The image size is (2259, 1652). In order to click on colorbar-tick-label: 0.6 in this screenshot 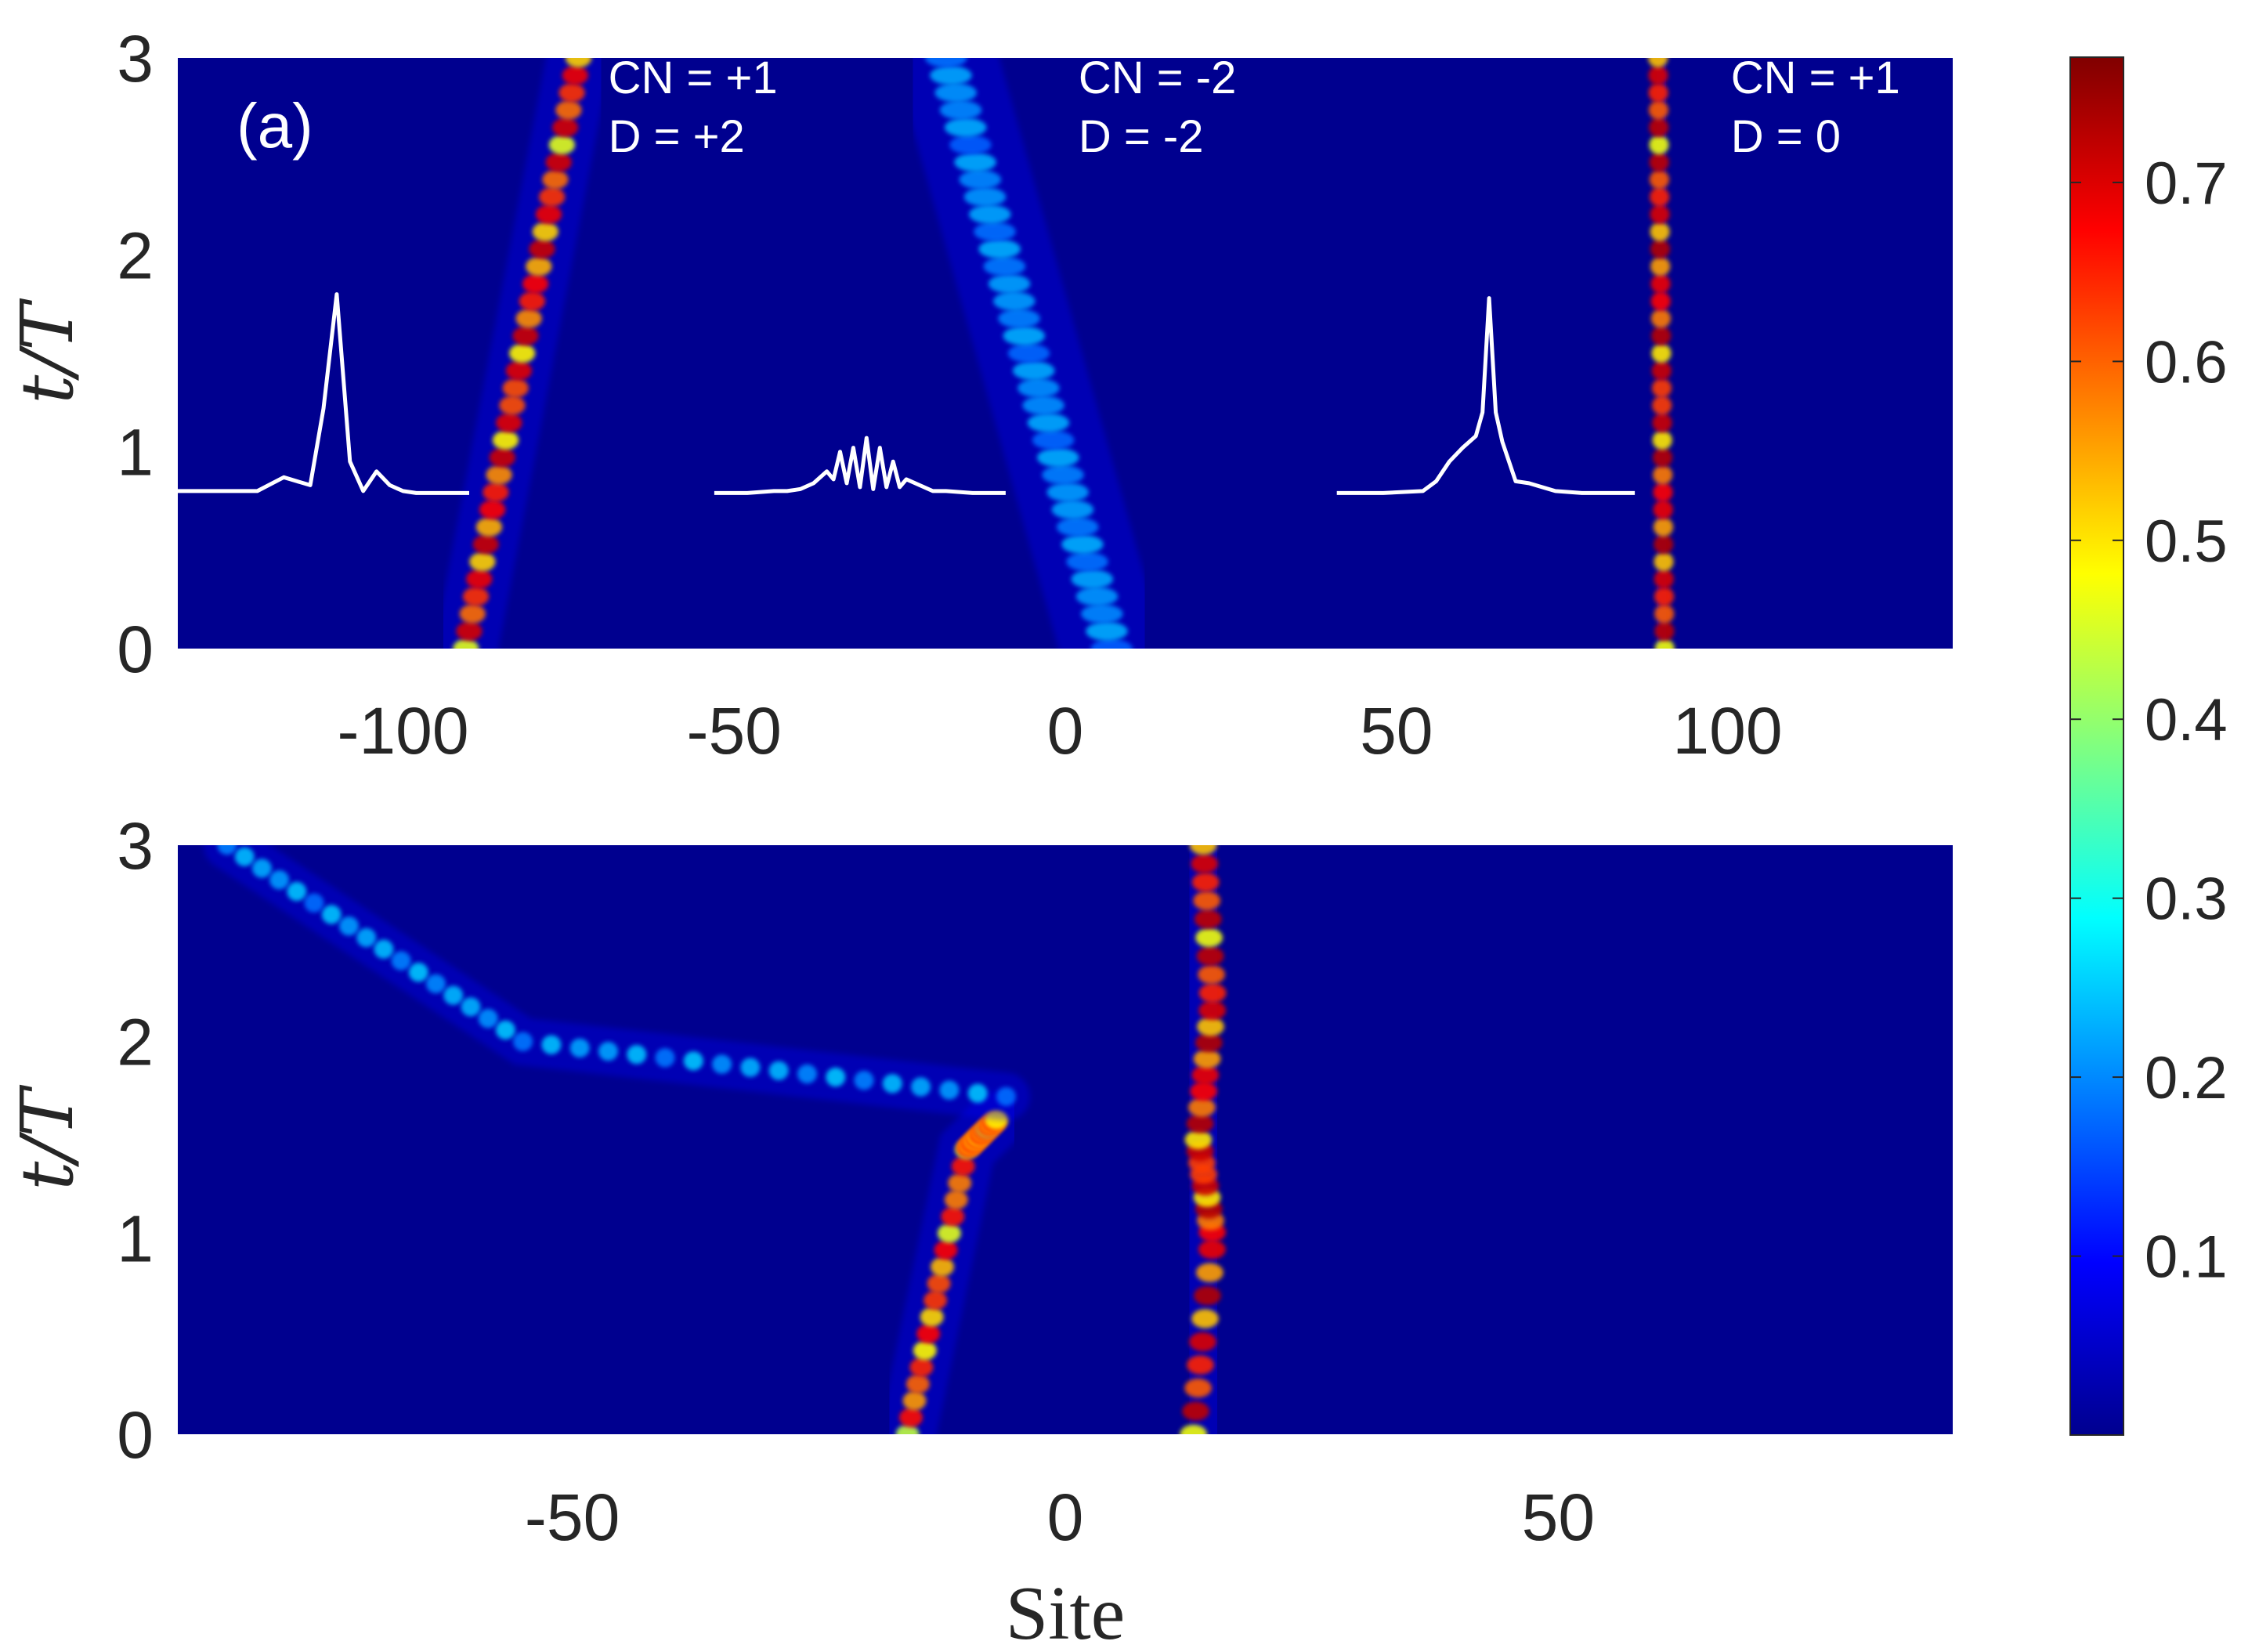, I will do `click(2186, 362)`.